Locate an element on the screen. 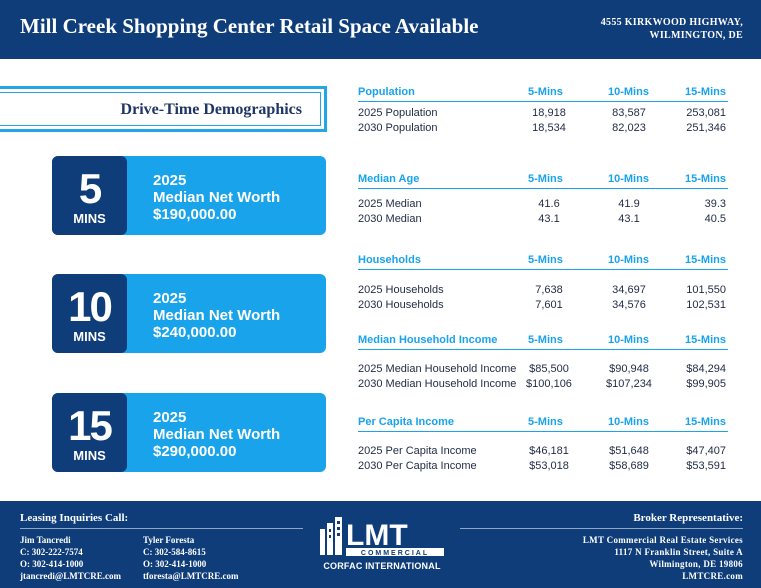 The width and height of the screenshot is (761, 588). cell: $53,018 is located at coordinates (549, 466).